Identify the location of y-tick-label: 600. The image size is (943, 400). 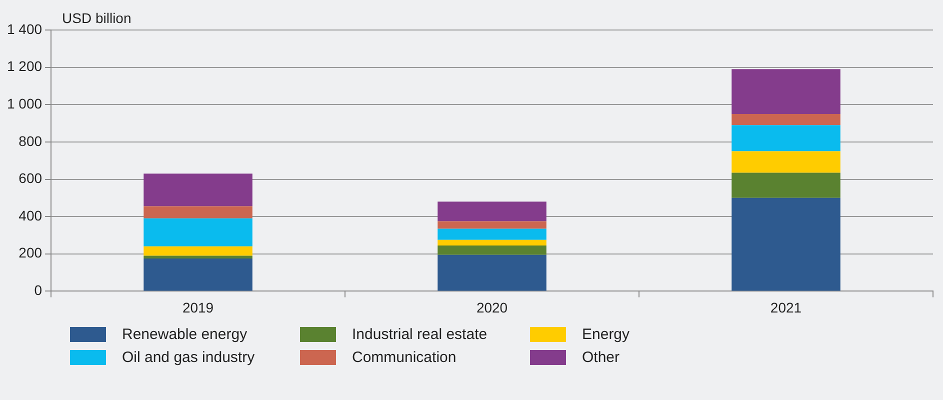
(30, 178).